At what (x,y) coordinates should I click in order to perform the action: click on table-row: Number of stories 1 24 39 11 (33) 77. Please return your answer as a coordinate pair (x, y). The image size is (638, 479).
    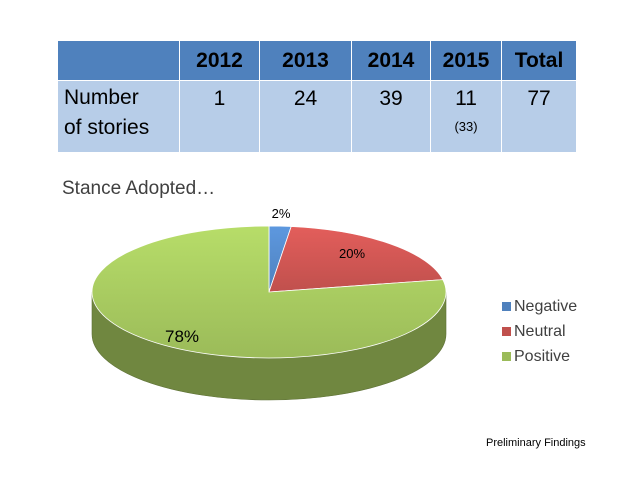
    Looking at the image, I should click on (317, 116).